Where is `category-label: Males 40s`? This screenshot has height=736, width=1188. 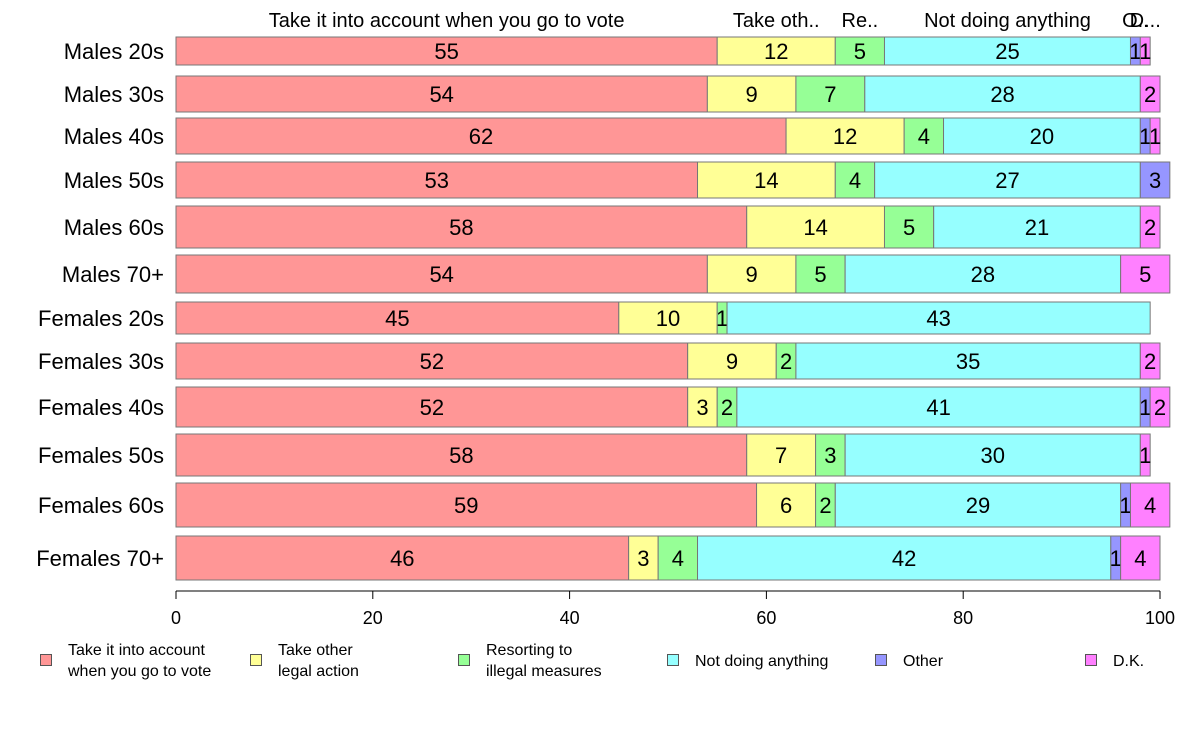 category-label: Males 40s is located at coordinates (114, 136).